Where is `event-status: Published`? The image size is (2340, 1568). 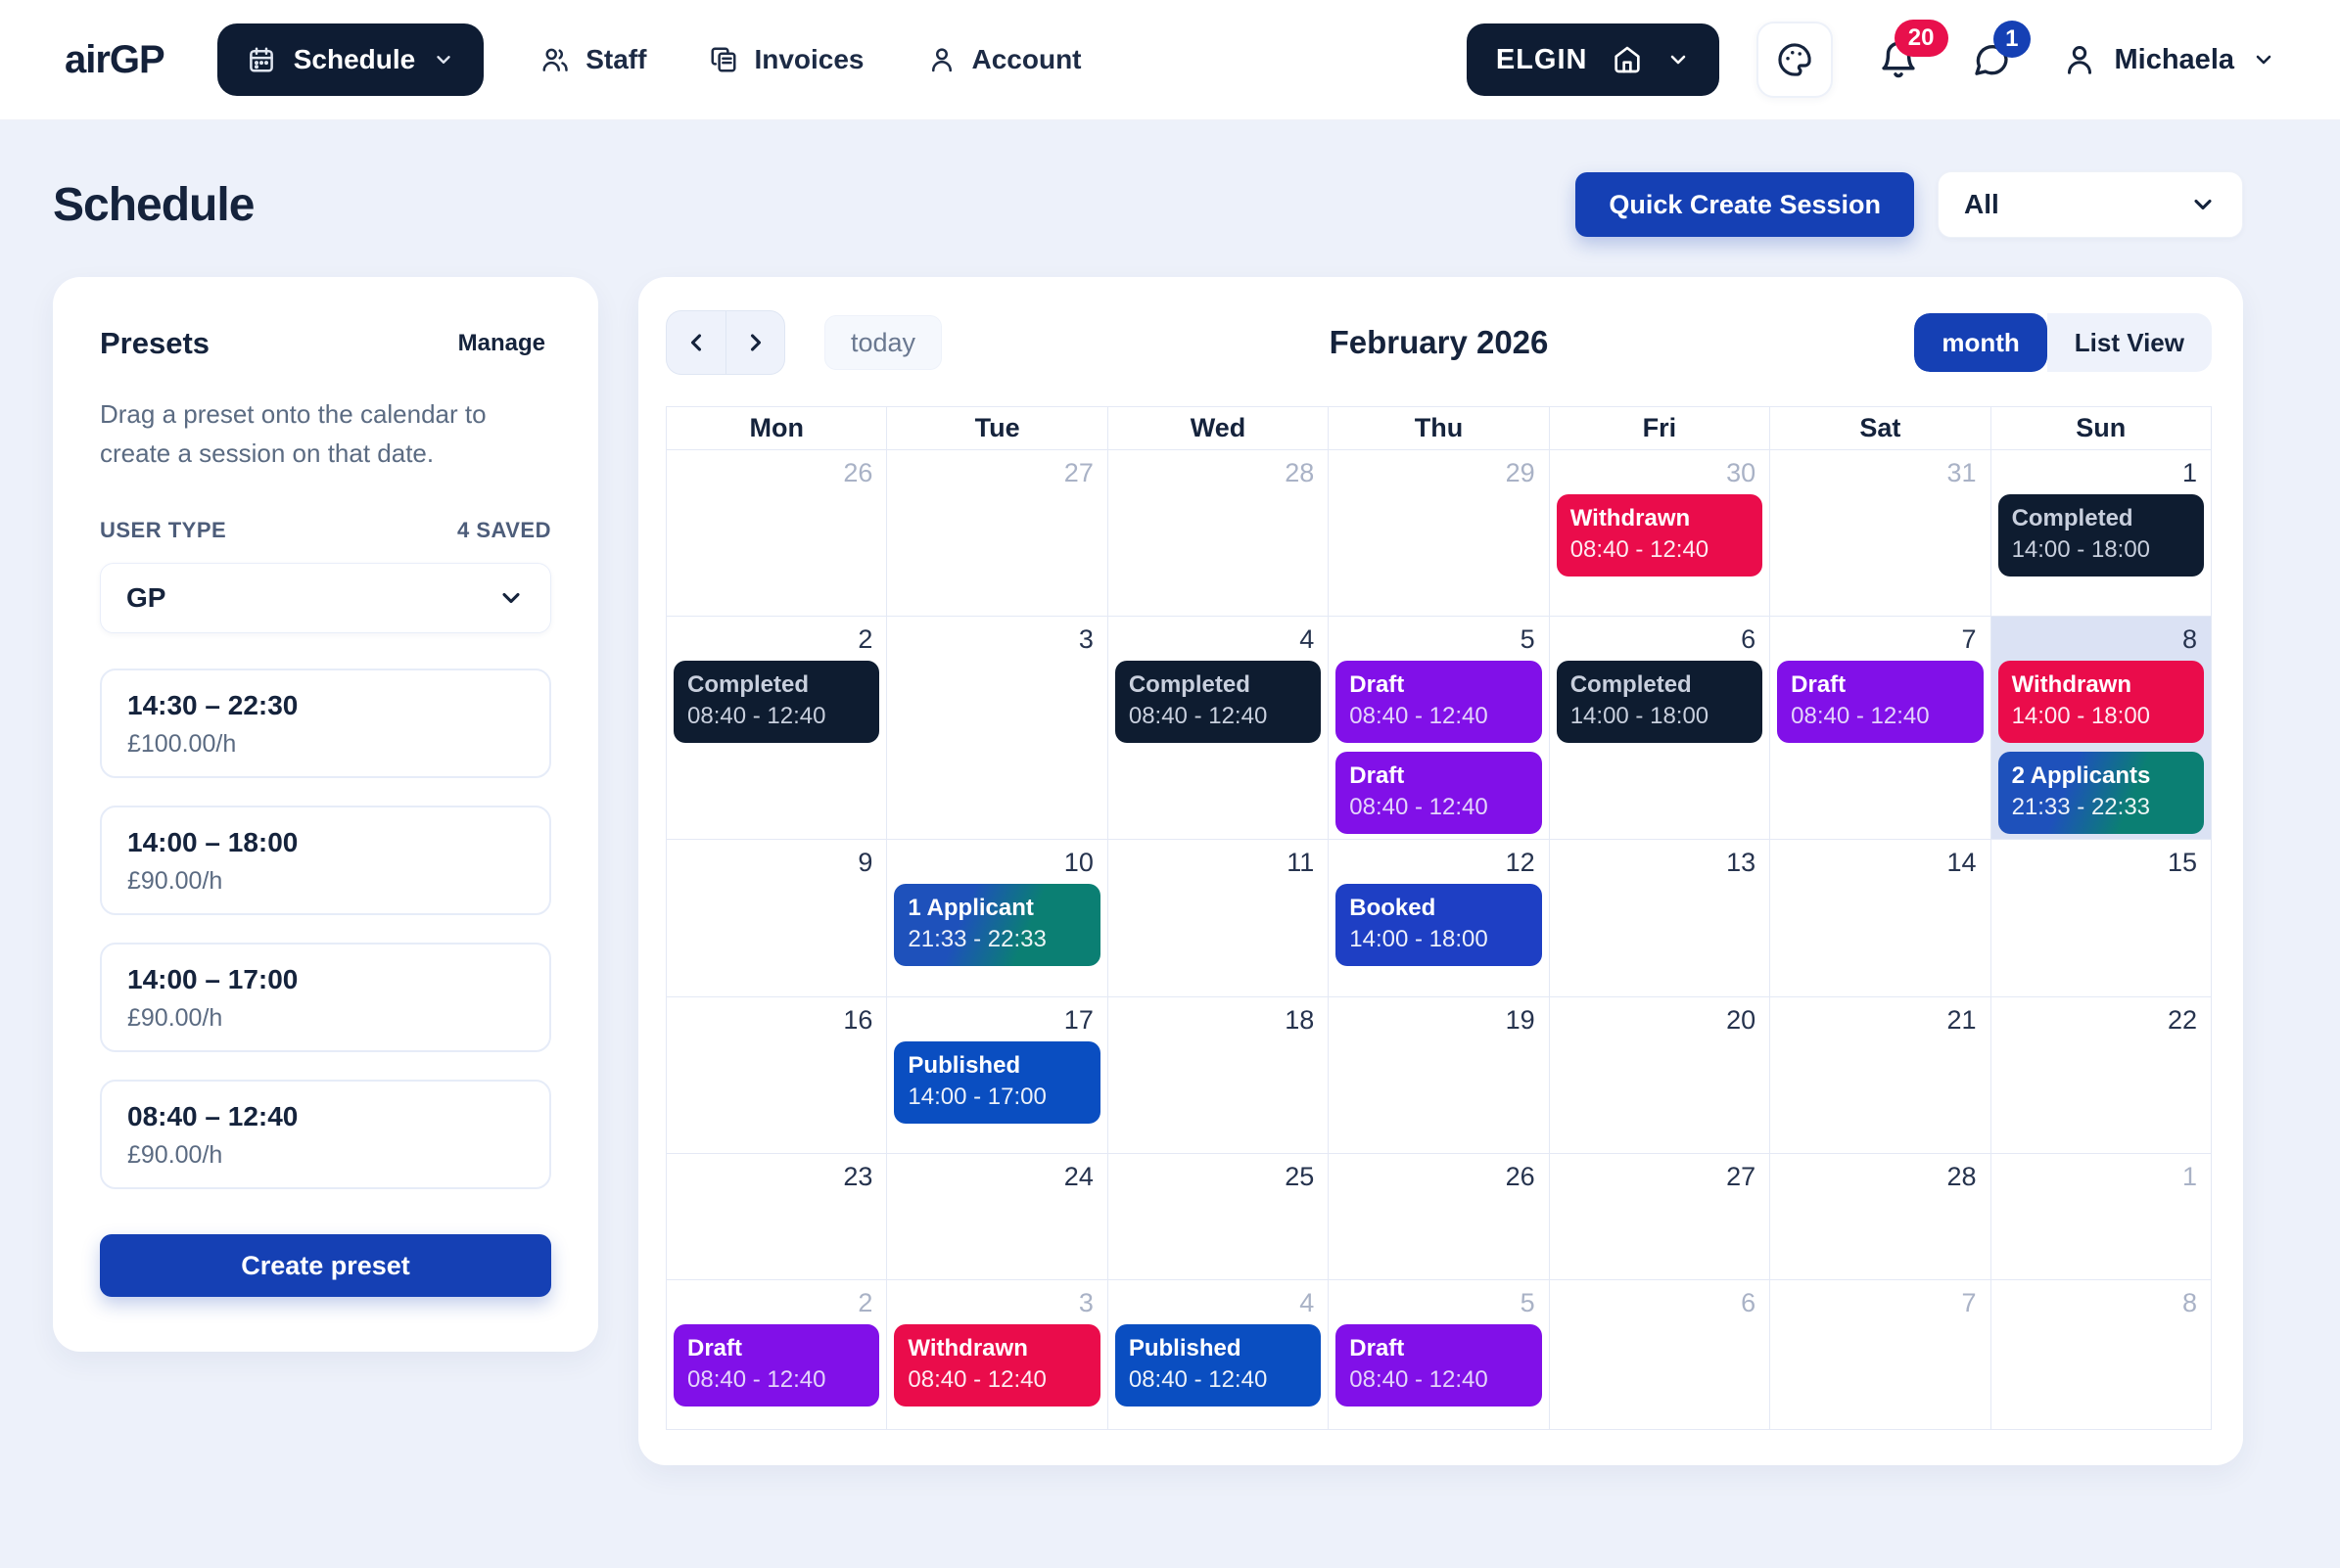
event-status: Published is located at coordinates (964, 1065).